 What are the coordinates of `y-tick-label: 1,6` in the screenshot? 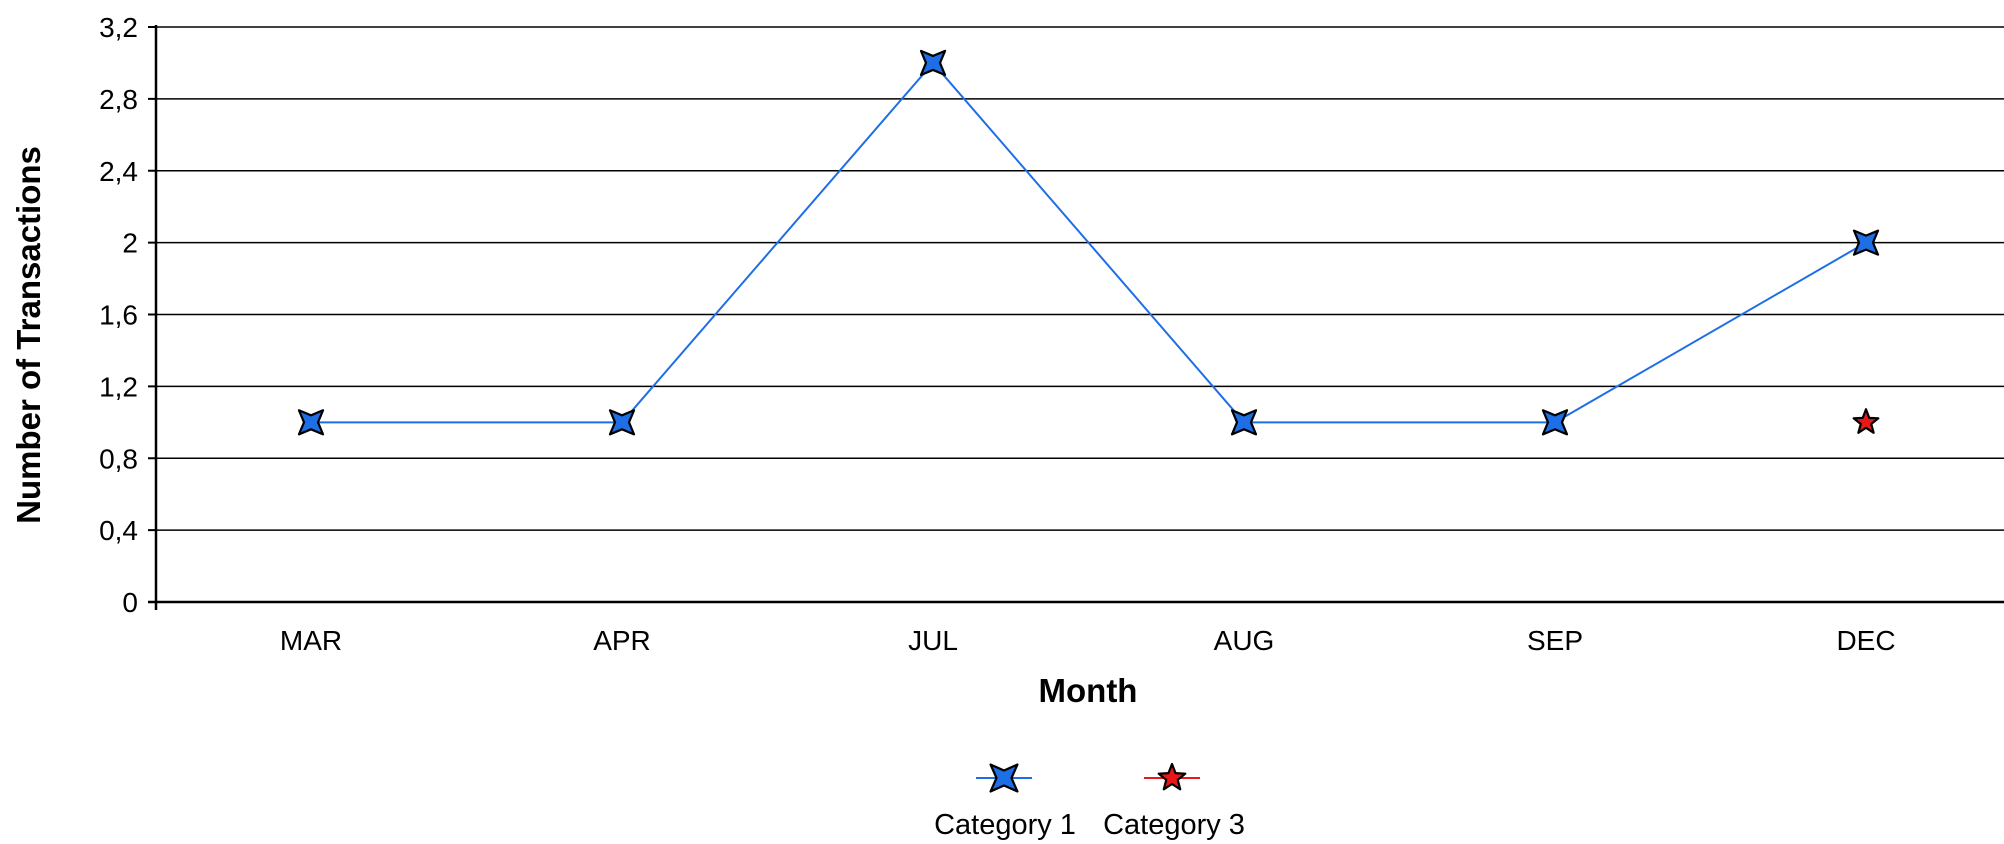 It's located at (118, 315).